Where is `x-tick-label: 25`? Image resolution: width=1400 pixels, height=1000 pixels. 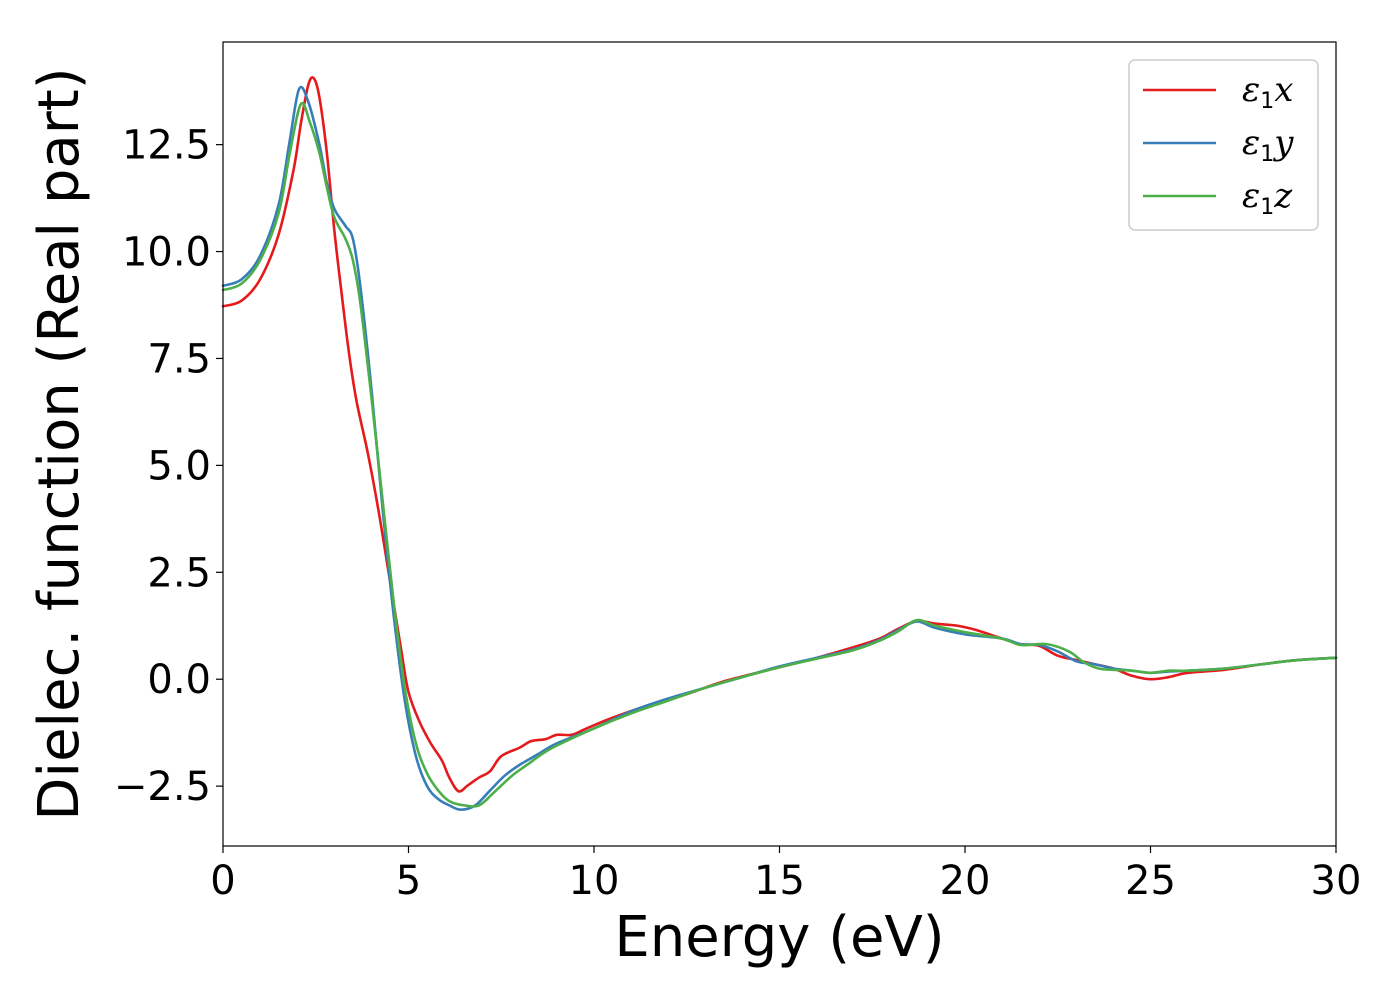
x-tick-label: 25 is located at coordinates (1150, 881).